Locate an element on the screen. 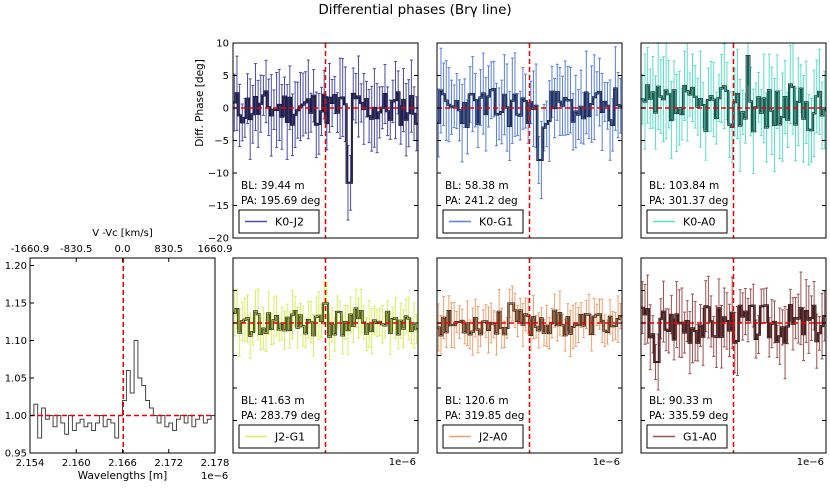 This screenshot has height=488, width=830. x-tick-label: 2.172 is located at coordinates (168, 463).